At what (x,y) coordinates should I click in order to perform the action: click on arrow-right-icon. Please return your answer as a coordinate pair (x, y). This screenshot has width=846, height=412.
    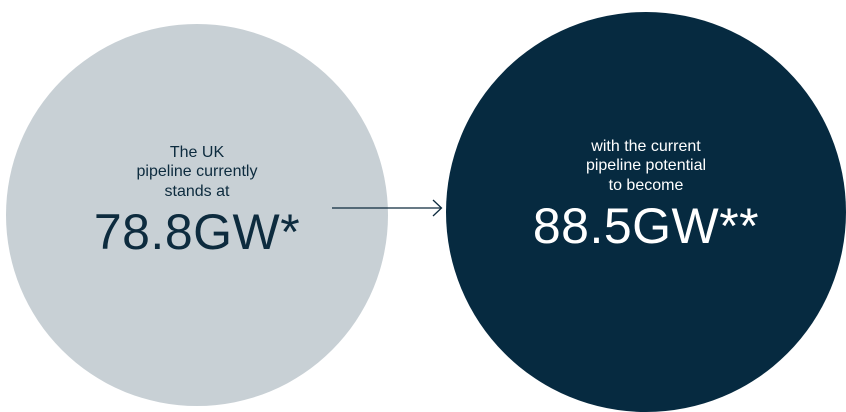
    Looking at the image, I should click on (387, 208).